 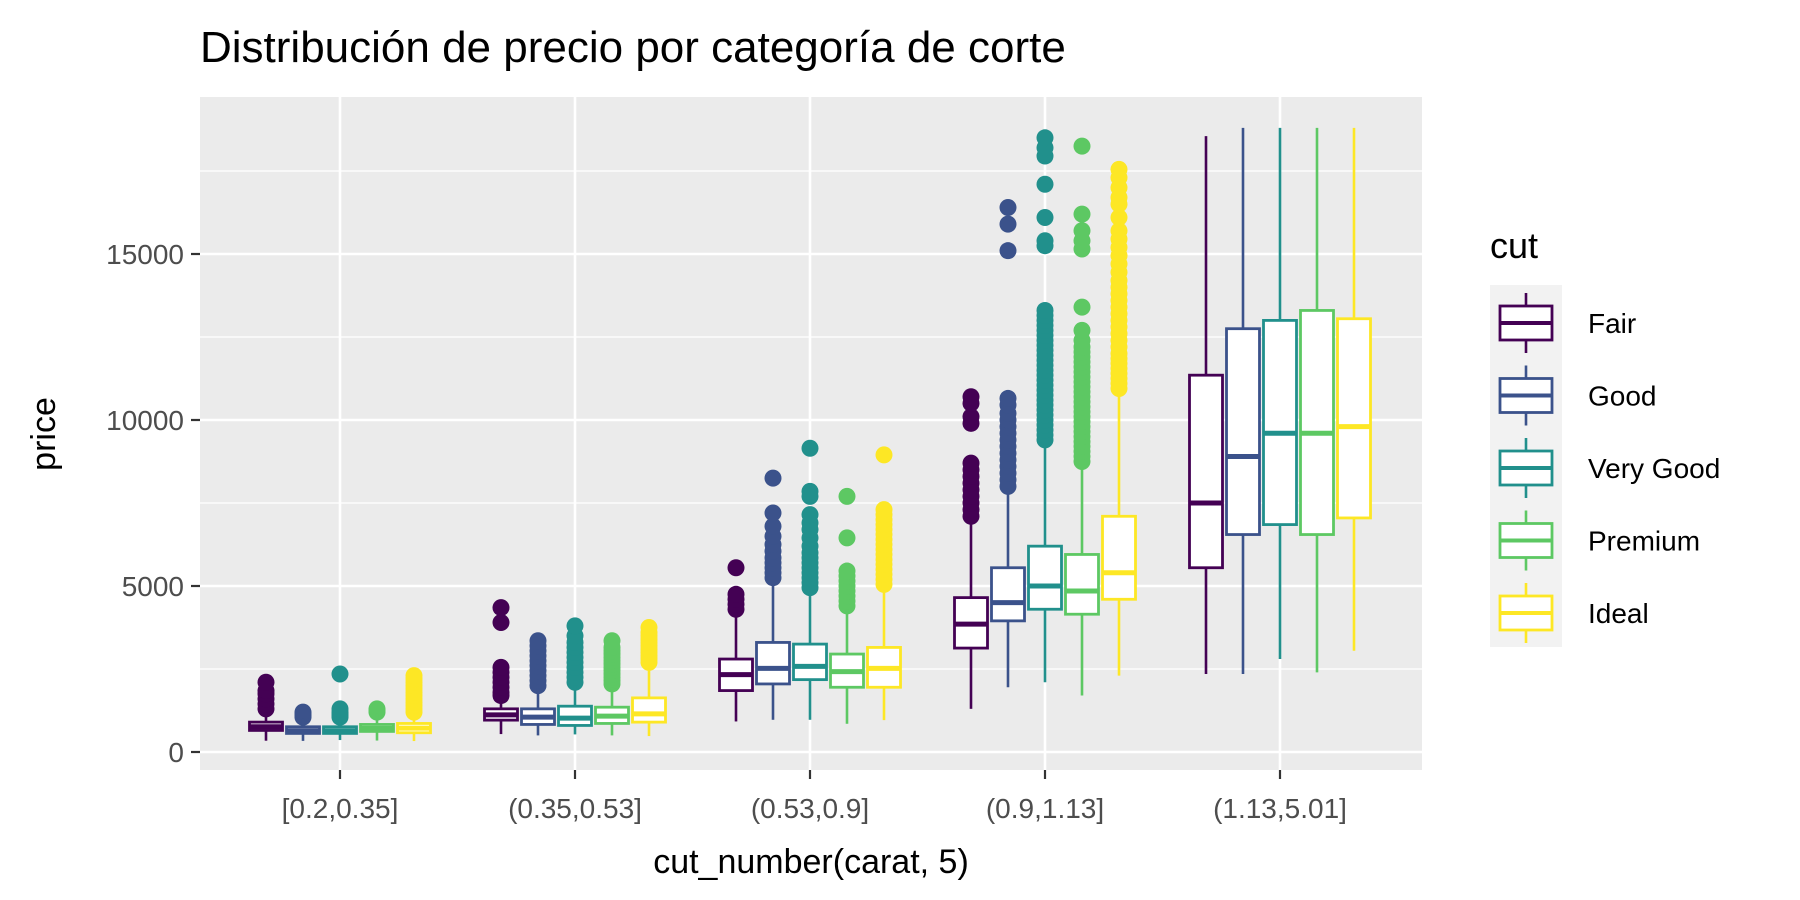 I want to click on x-axis-title: cut_number(carat, 5), so click(x=811, y=862).